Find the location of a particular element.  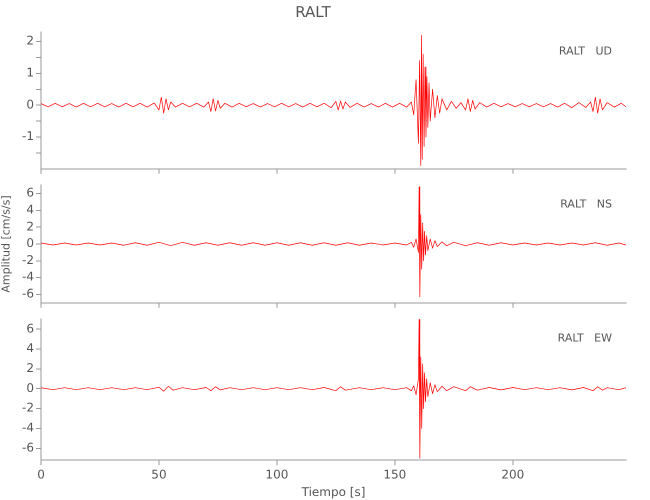

annotation: RALT EW is located at coordinates (585, 338).